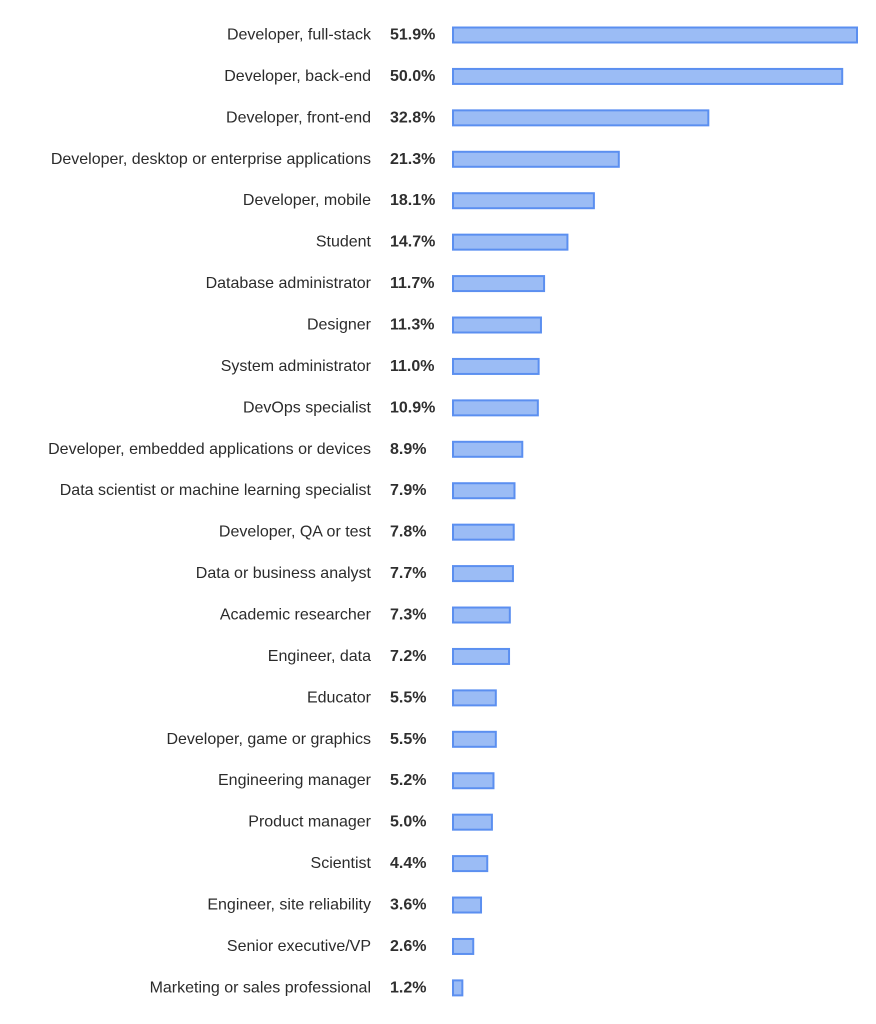  I want to click on value-label: 2.6%, so click(408, 946).